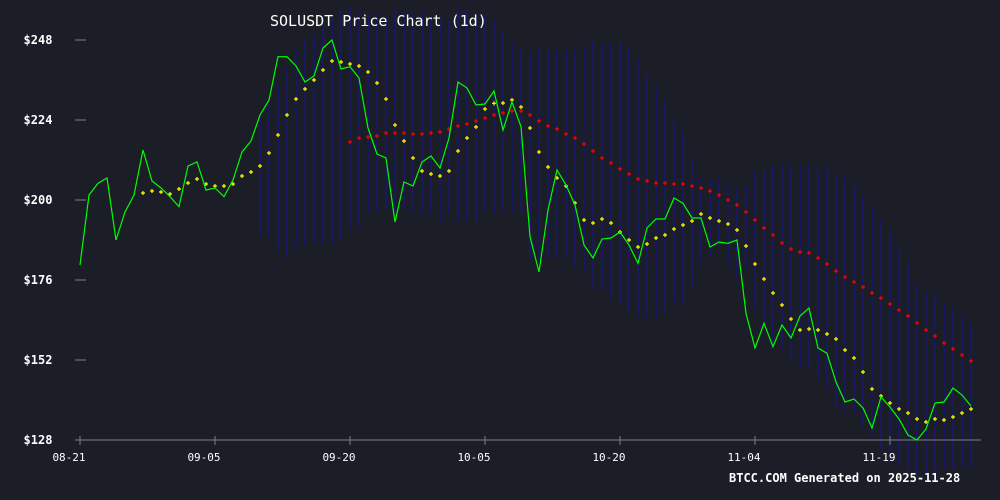  Describe the element at coordinates (38, 360) in the screenshot. I see `y-tick-label: $152` at that location.